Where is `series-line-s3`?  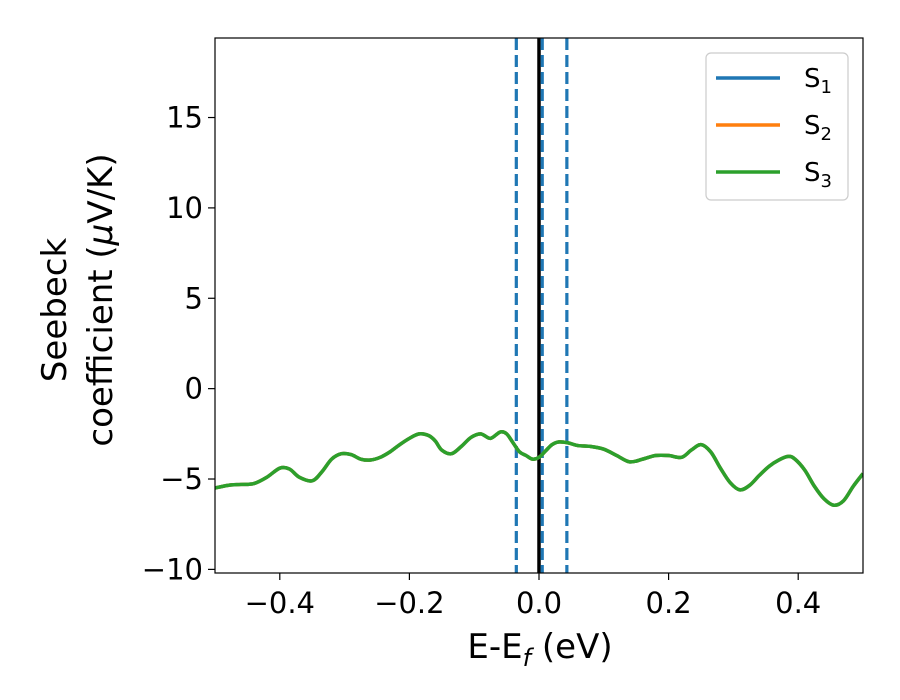
series-line-s3 is located at coordinates (539, 468).